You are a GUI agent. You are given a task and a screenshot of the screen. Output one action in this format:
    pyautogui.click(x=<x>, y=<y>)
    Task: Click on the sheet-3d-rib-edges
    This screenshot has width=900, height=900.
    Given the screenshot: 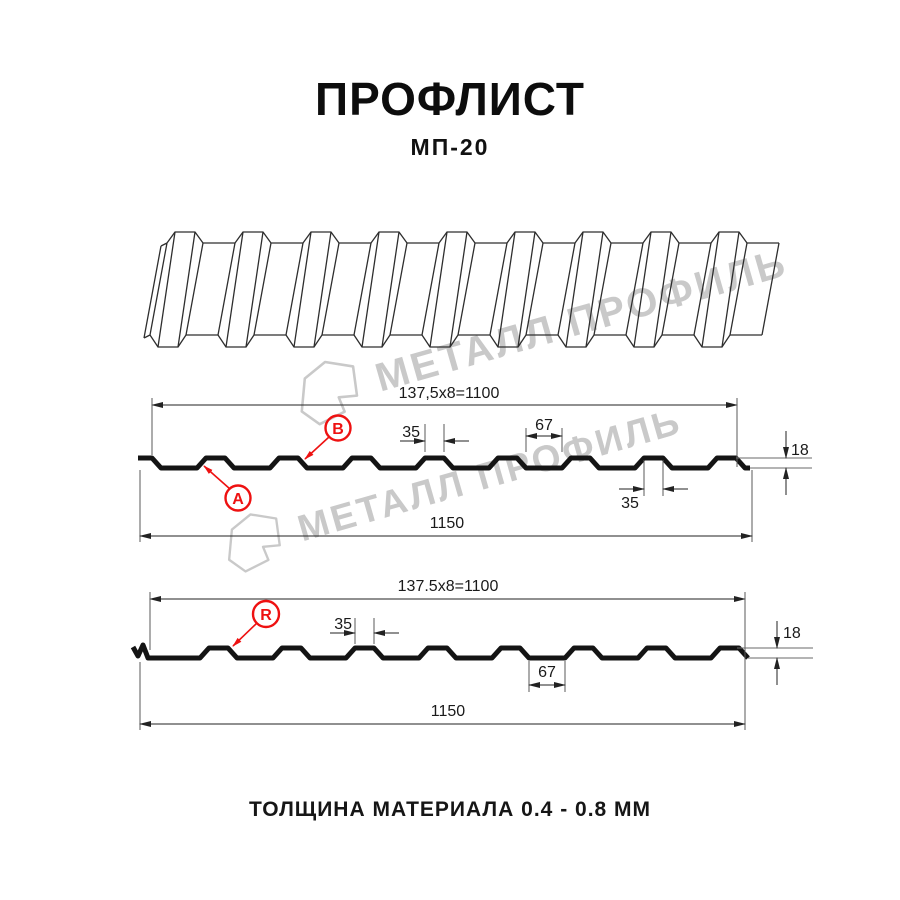 What is the action you would take?
    pyautogui.click(x=461, y=289)
    